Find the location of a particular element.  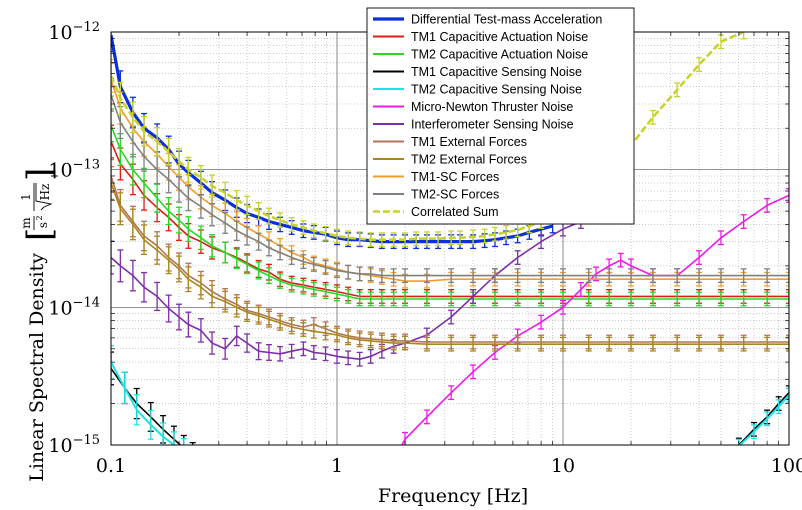

y-tick-label: 10−15 is located at coordinates (74, 445).